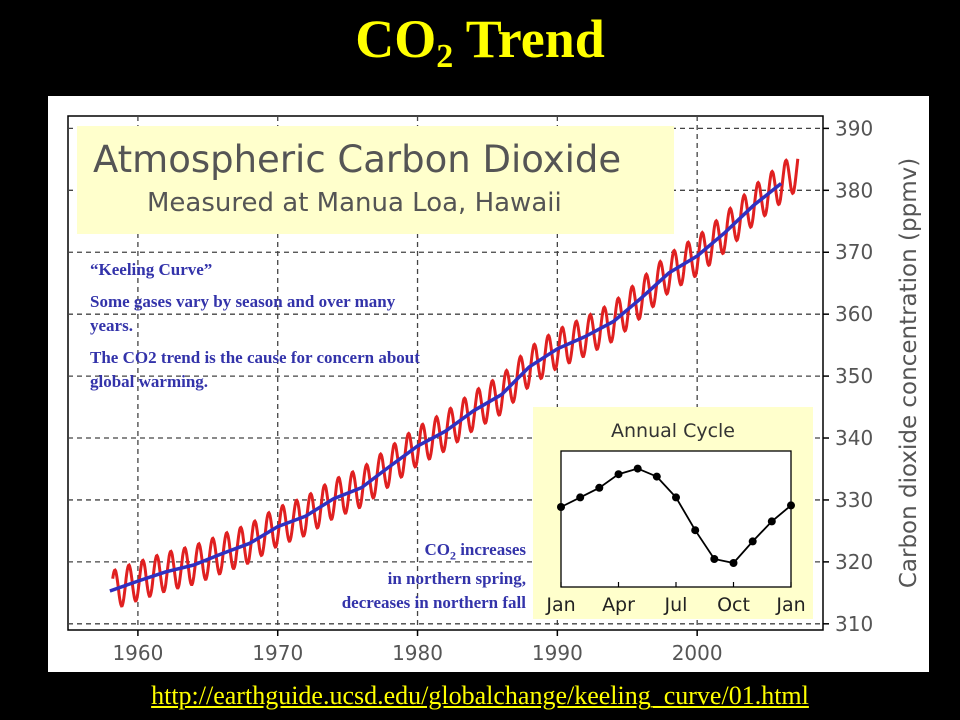  I want to click on title-text: CO, so click(396, 39).